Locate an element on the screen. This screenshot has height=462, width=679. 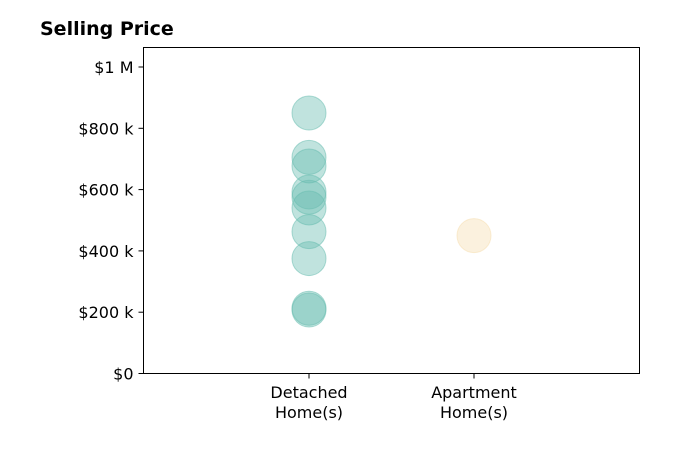
y-axis: $0 $200 k $400 k $600 k $800 k $1 M is located at coordinates (111, 221).